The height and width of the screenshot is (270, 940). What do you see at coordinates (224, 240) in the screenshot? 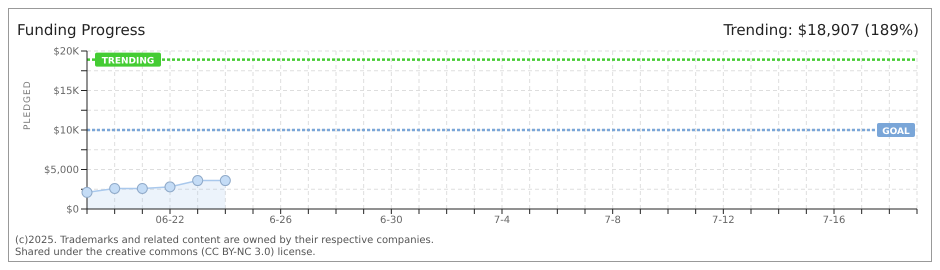
I see `text: (c)2025. Trademarks and related content are owned by their respective companies.` at bounding box center [224, 240].